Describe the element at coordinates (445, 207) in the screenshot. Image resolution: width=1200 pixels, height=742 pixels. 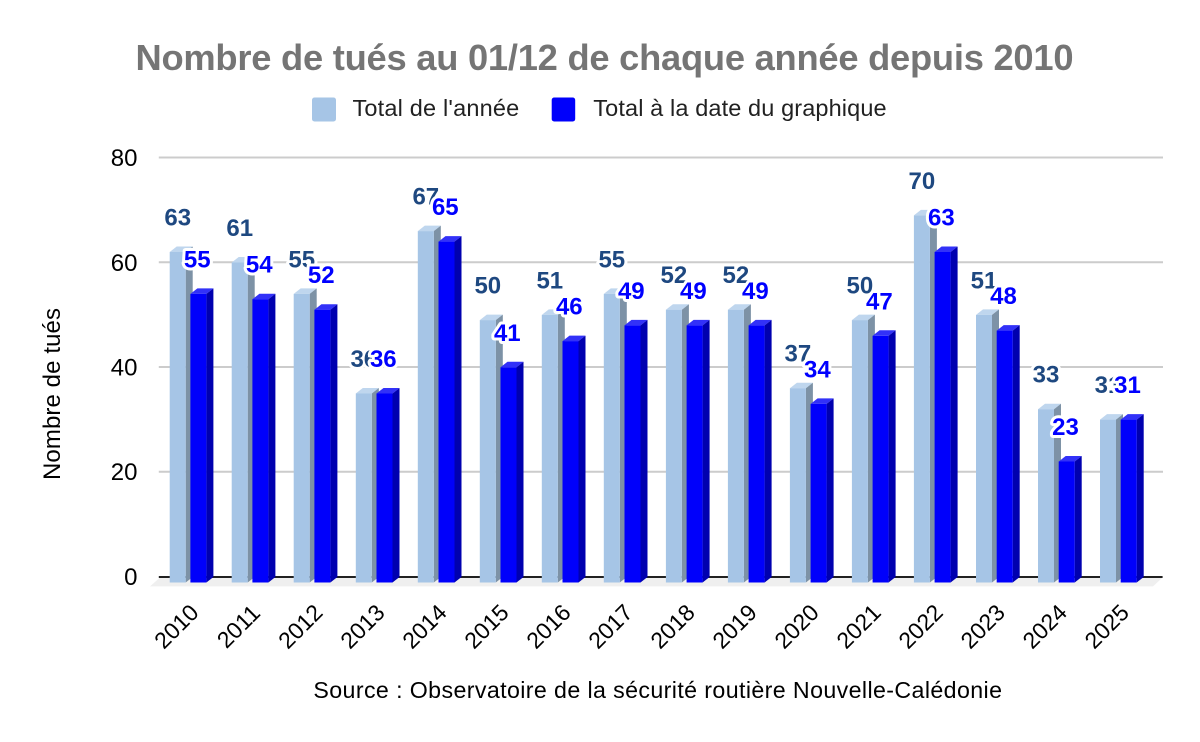
I see `svg-text: 65` at that location.